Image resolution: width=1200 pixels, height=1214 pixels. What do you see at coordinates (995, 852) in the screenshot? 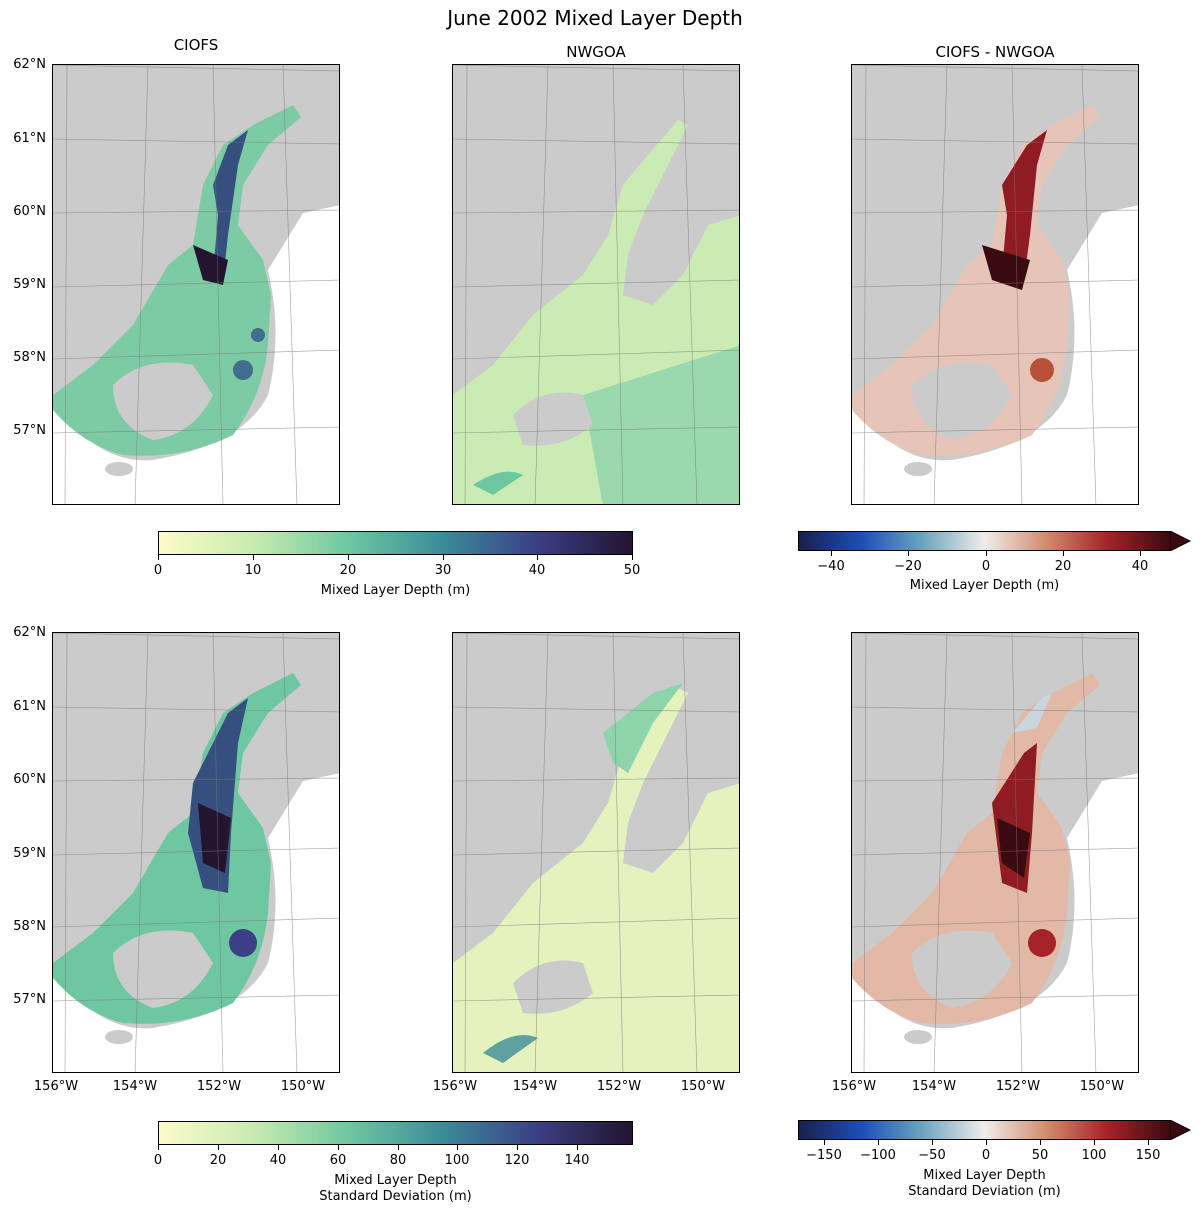
I see `map-diff-std` at bounding box center [995, 852].